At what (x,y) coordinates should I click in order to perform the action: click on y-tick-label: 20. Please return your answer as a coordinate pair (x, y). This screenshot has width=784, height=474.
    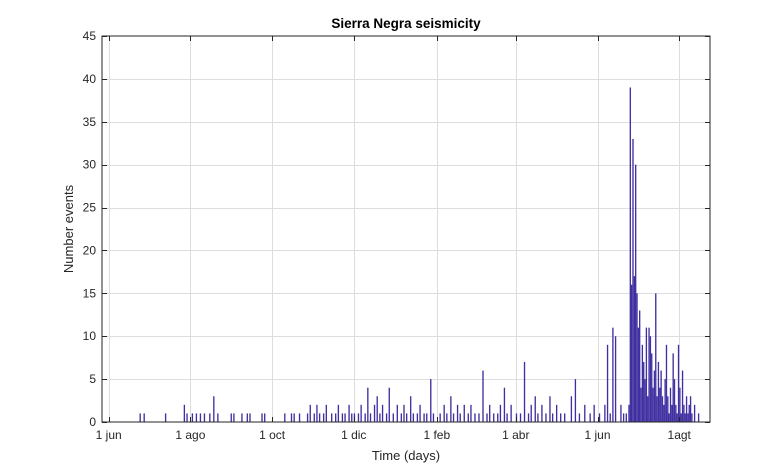
    Looking at the image, I should click on (90, 250).